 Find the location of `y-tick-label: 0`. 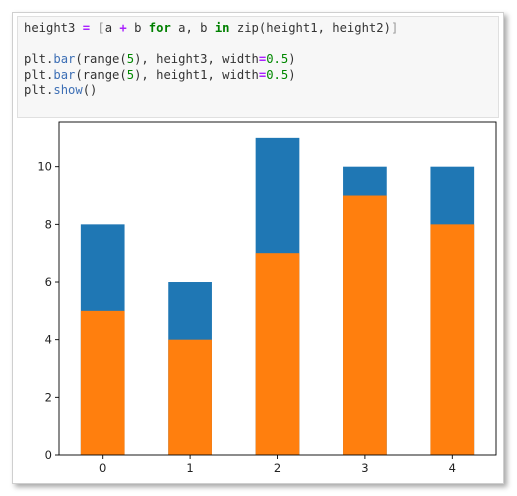

y-tick-label: 0 is located at coordinates (48, 455).